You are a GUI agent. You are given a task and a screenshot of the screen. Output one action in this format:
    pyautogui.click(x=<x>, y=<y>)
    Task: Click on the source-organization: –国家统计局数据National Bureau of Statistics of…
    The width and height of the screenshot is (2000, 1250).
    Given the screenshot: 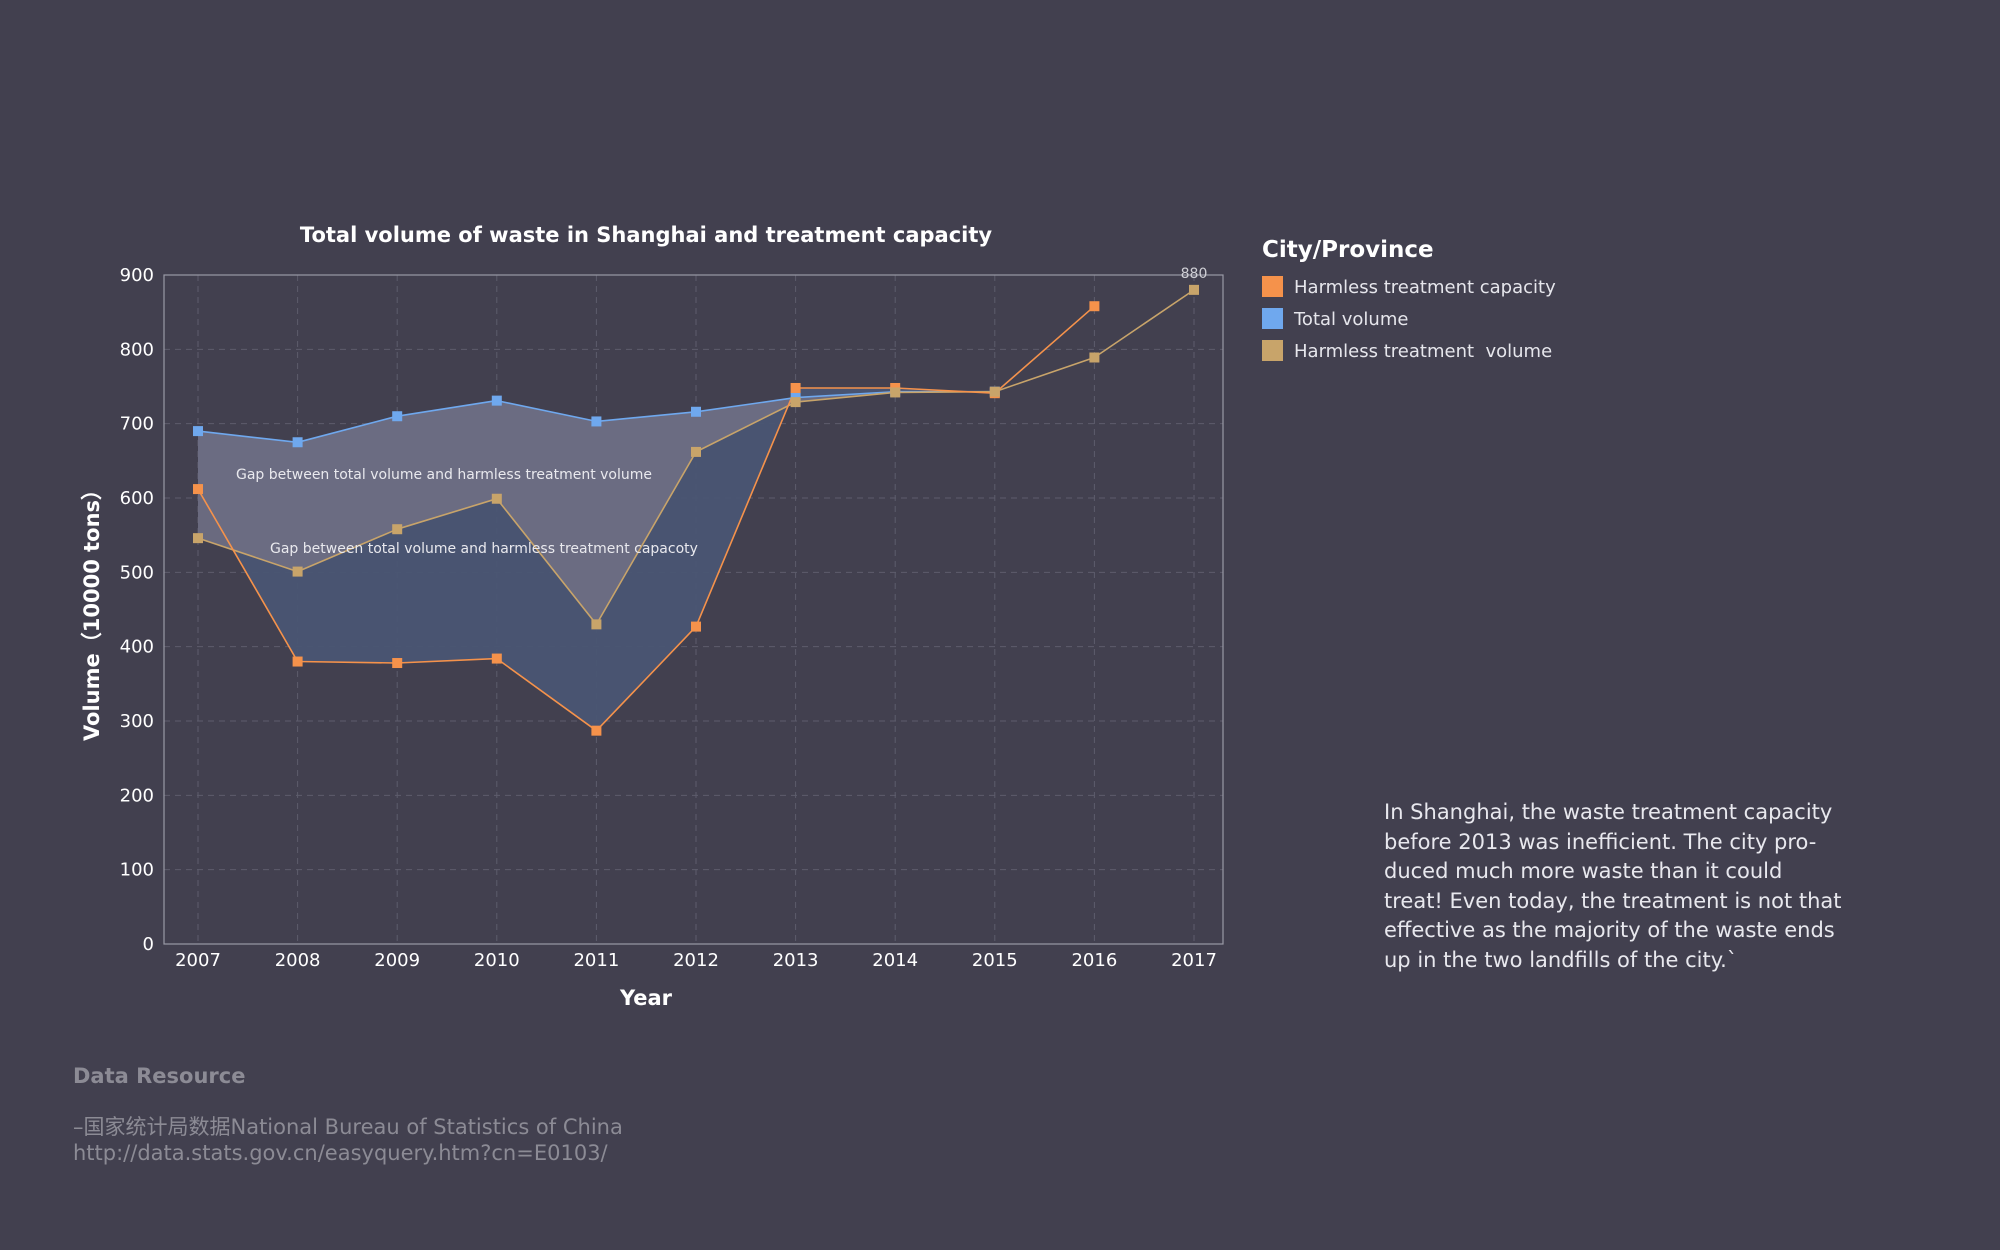 What is the action you would take?
    pyautogui.click(x=348, y=1127)
    